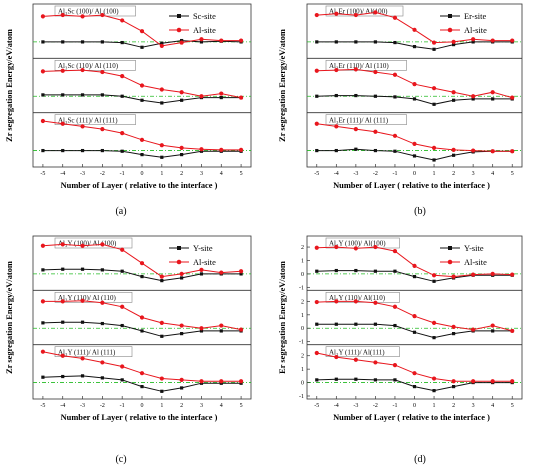 The image size is (550, 469). I want to click on panel-2: Al₃Sc (110)/ Al (110), so click(142, 81).